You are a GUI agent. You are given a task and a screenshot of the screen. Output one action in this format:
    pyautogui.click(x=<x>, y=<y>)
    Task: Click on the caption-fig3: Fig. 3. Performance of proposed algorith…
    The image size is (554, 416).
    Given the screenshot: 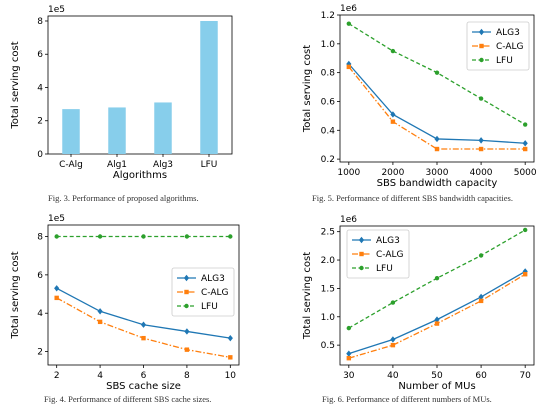 What is the action you would take?
    pyautogui.click(x=123, y=198)
    